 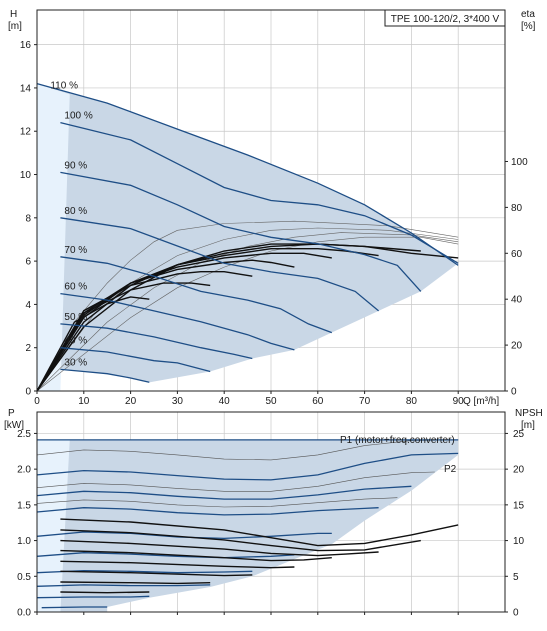 I want to click on top-y-tick-label: 8, so click(x=28, y=218).